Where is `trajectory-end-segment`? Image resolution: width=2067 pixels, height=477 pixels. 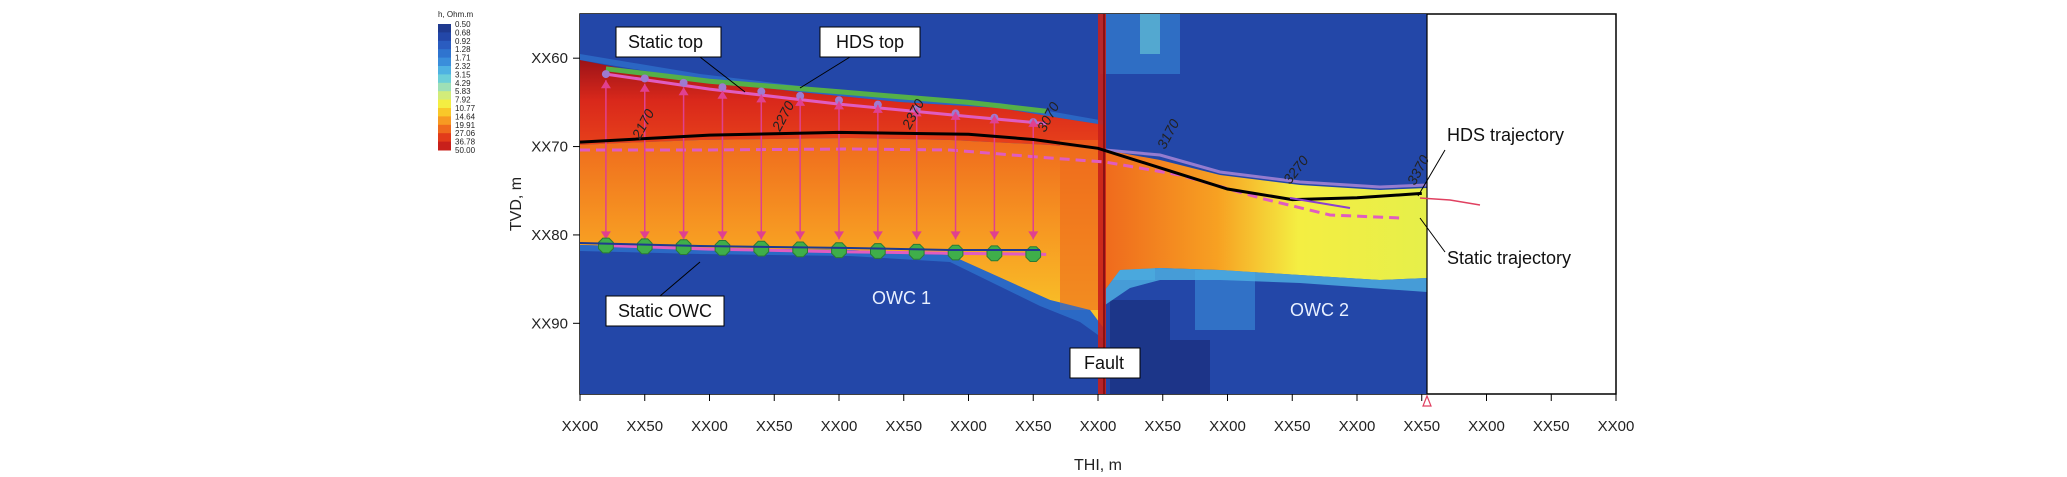 trajectory-end-segment is located at coordinates (1320, 203).